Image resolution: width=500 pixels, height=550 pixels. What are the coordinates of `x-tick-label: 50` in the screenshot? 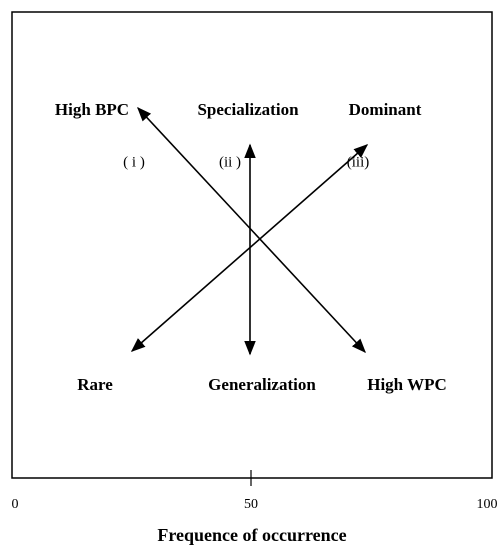 It's located at (251, 504).